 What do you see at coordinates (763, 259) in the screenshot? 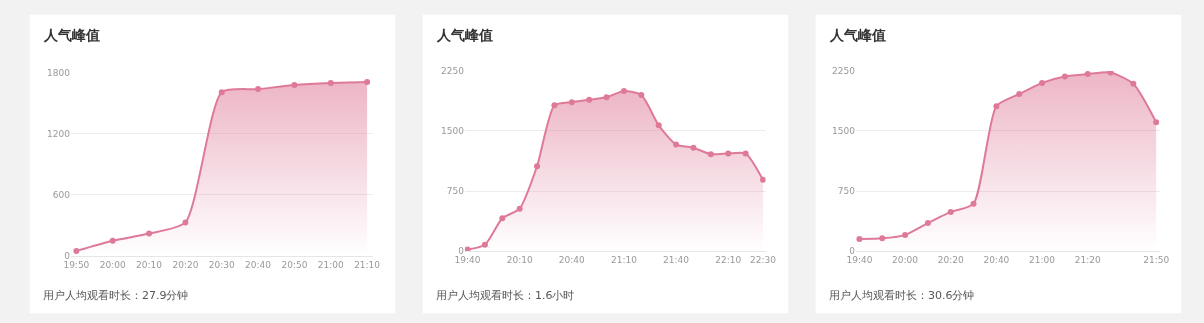
I see `x-tick-label: 22:30` at bounding box center [763, 259].